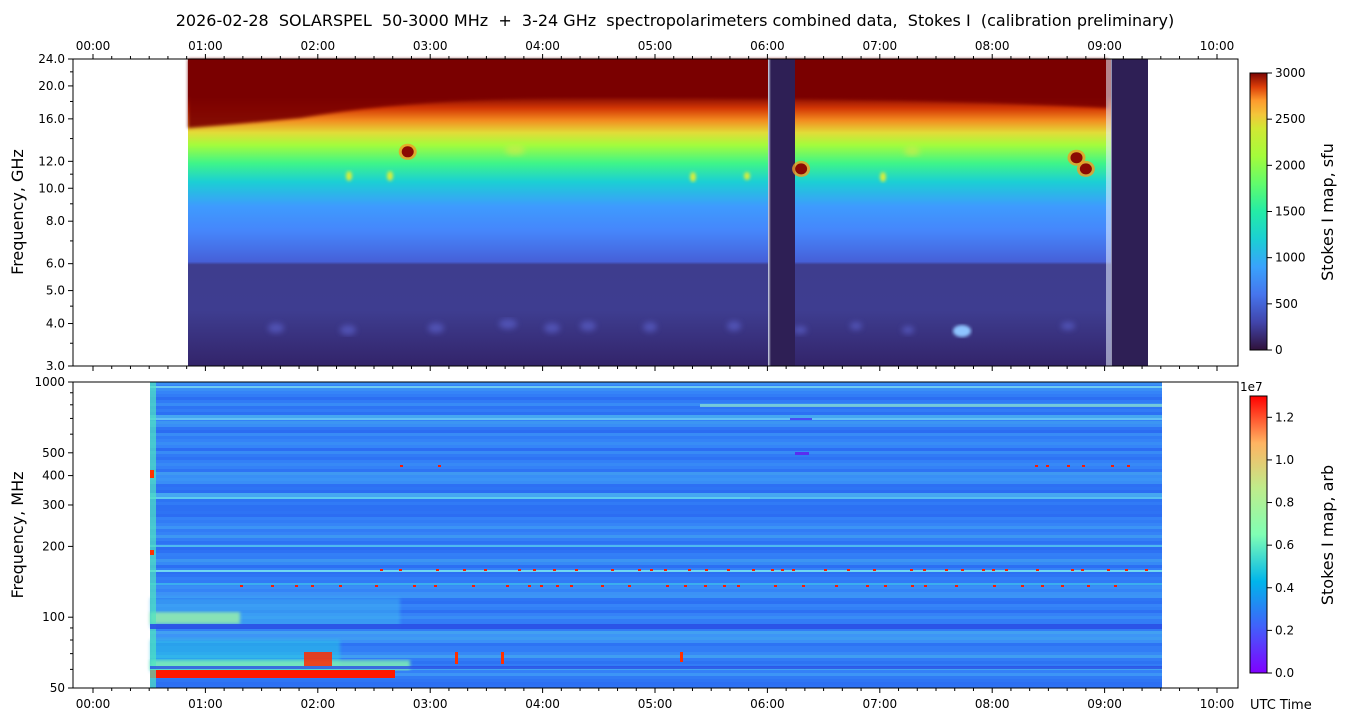  Describe the element at coordinates (430, 46) in the screenshot. I see `top-x-tick-label: 03:00` at that location.